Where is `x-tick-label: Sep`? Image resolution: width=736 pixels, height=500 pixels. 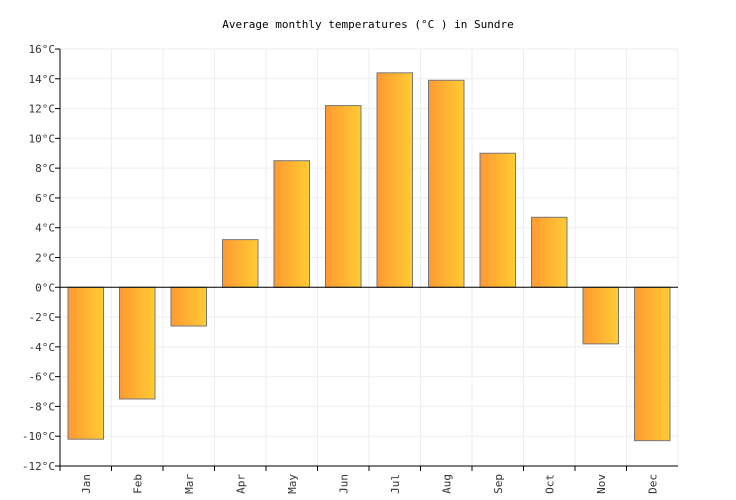 x-tick-label: Sep is located at coordinates (498, 484).